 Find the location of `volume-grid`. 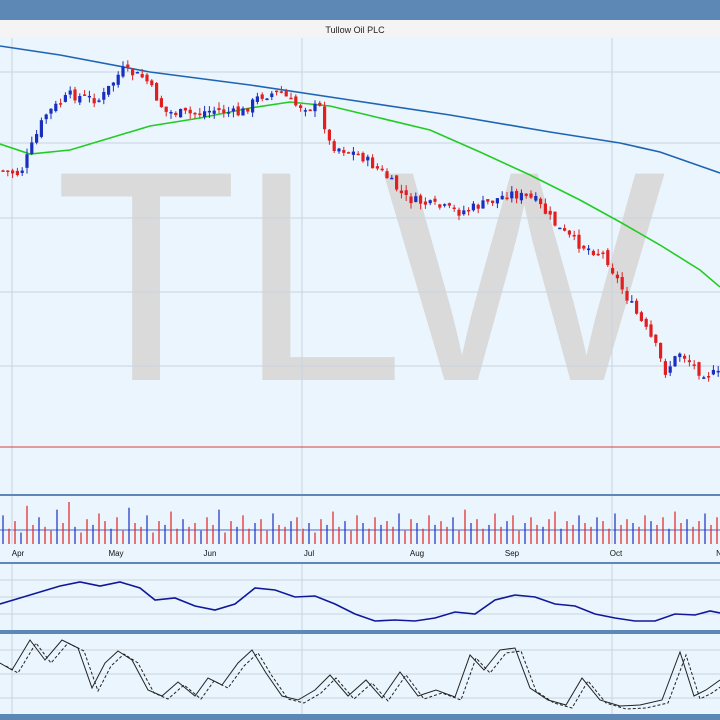

volume-grid is located at coordinates (360, 520).